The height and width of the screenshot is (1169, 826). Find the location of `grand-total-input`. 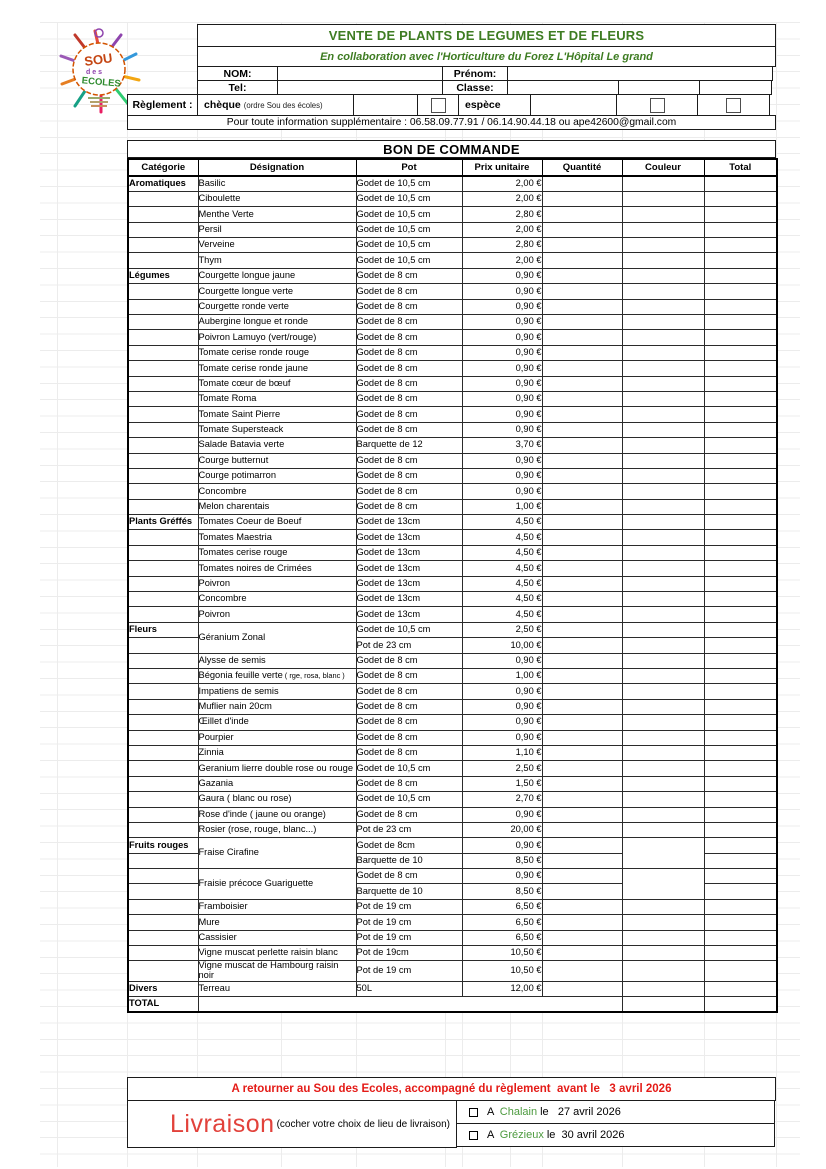

grand-total-input is located at coordinates (740, 1004).